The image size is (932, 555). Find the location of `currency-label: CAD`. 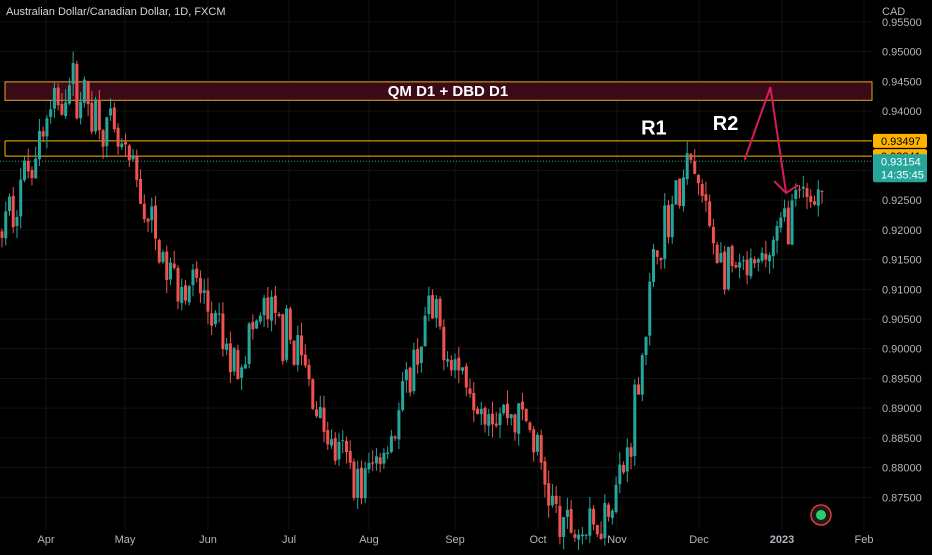

currency-label: CAD is located at coordinates (893, 12).